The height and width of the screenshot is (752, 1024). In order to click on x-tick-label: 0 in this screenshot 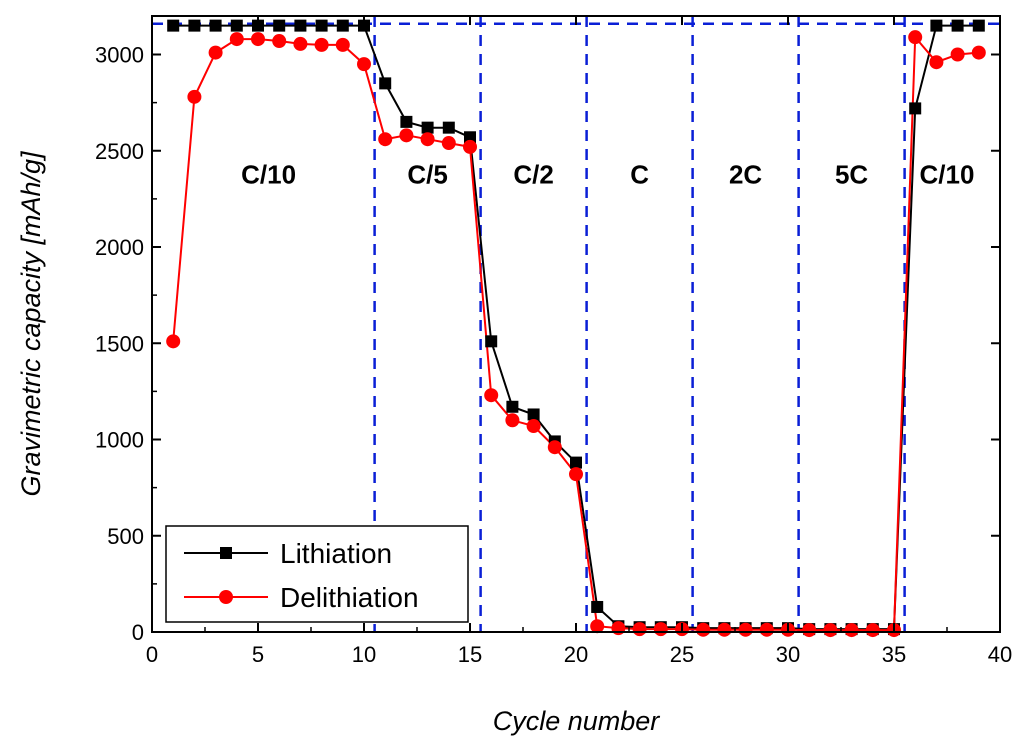, I will do `click(152, 654)`.